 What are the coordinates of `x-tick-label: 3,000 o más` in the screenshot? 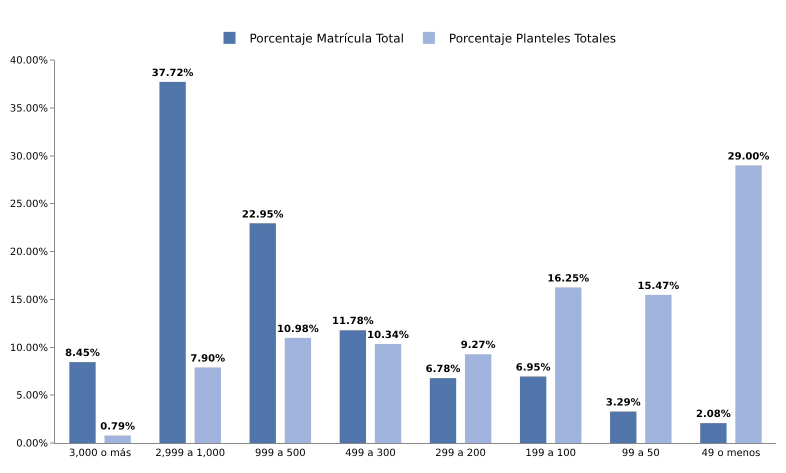 It's located at (100, 453).